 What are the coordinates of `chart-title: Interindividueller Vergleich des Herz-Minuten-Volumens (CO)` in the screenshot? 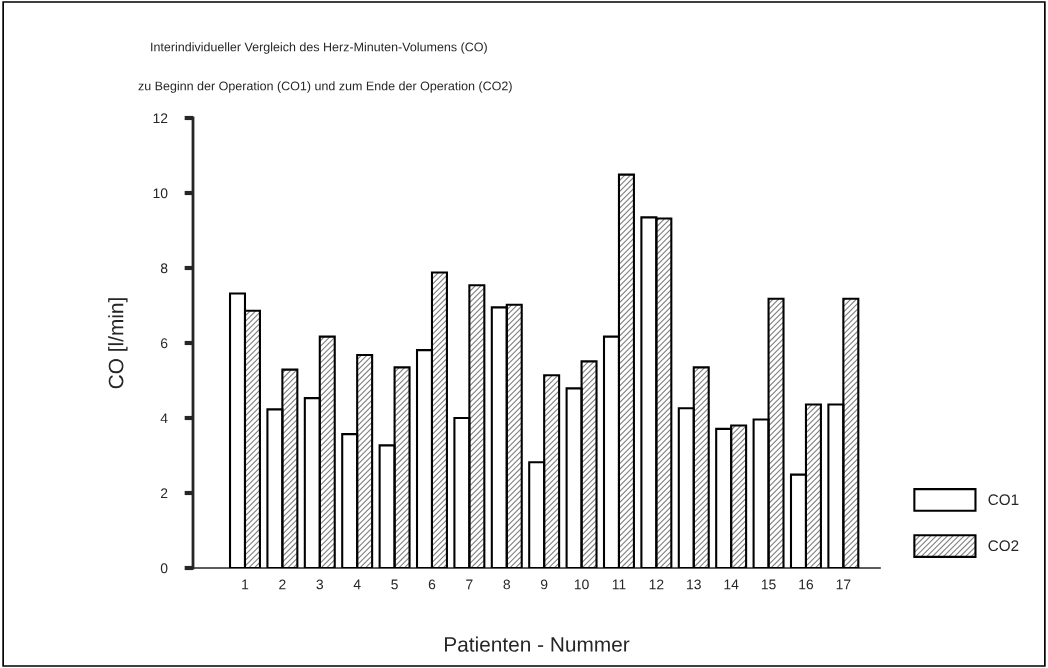 It's located at (319, 48).